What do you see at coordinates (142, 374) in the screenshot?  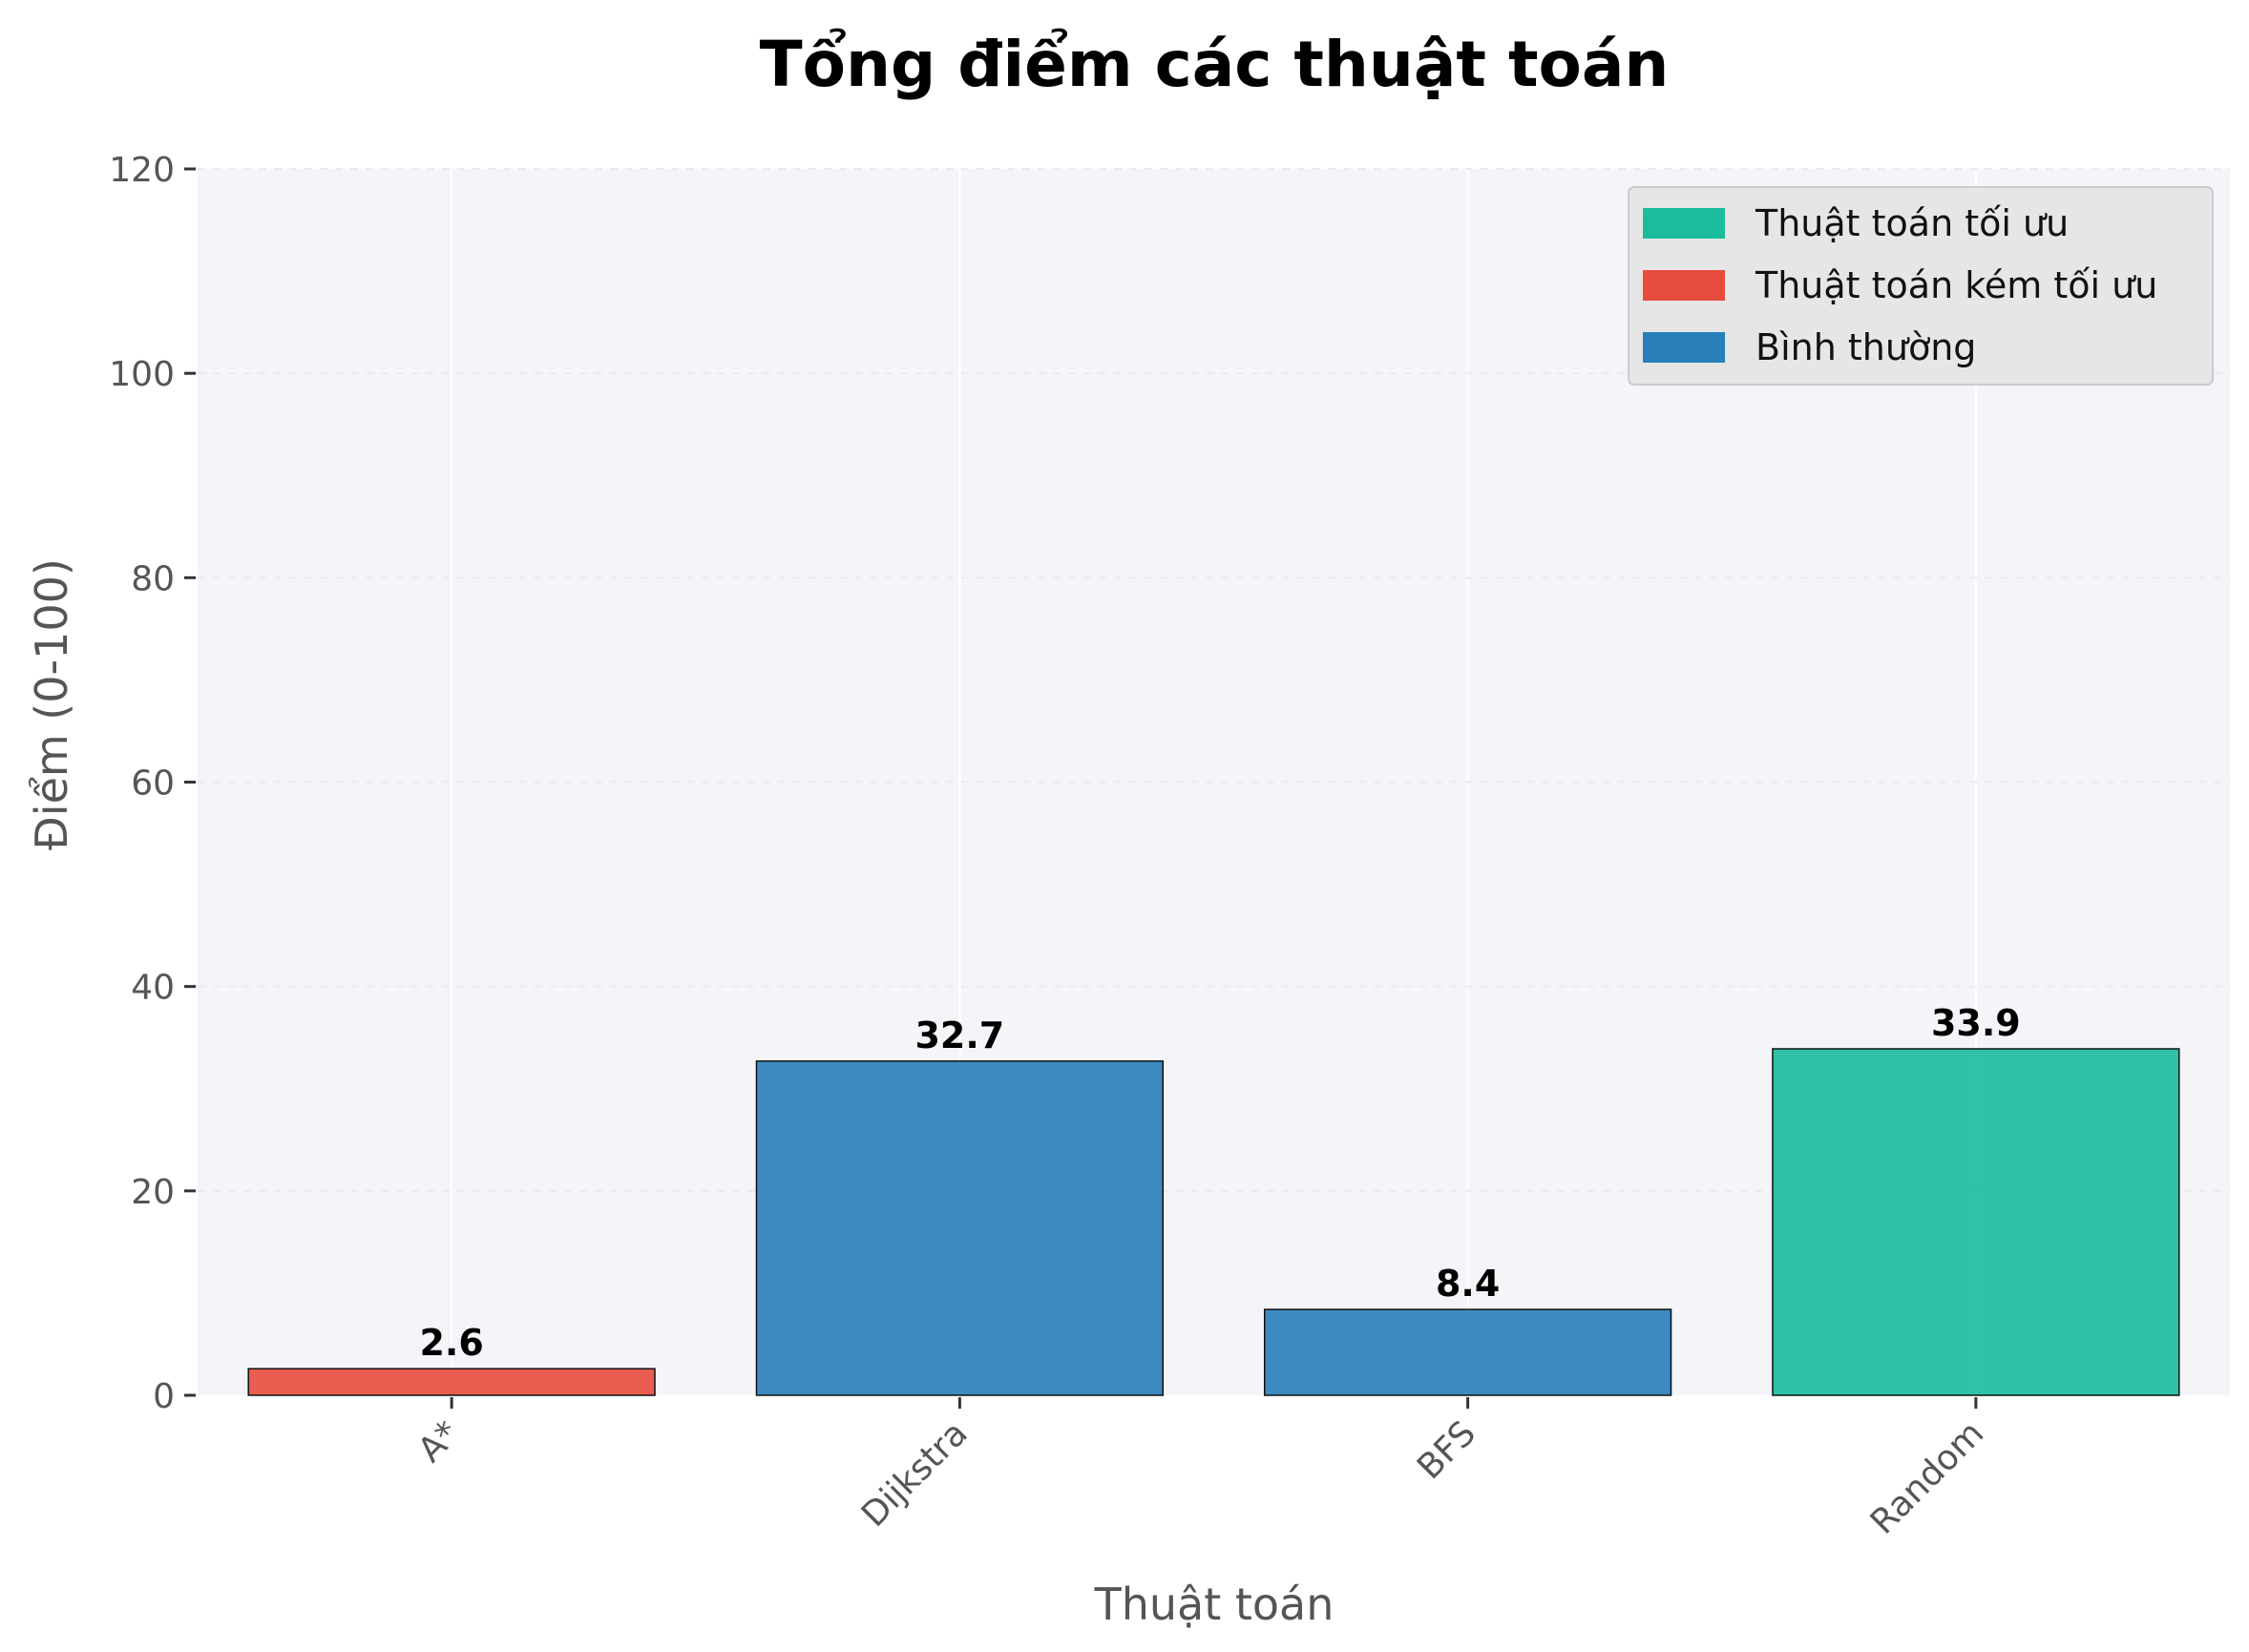 I see `y-tick-label: 100` at bounding box center [142, 374].